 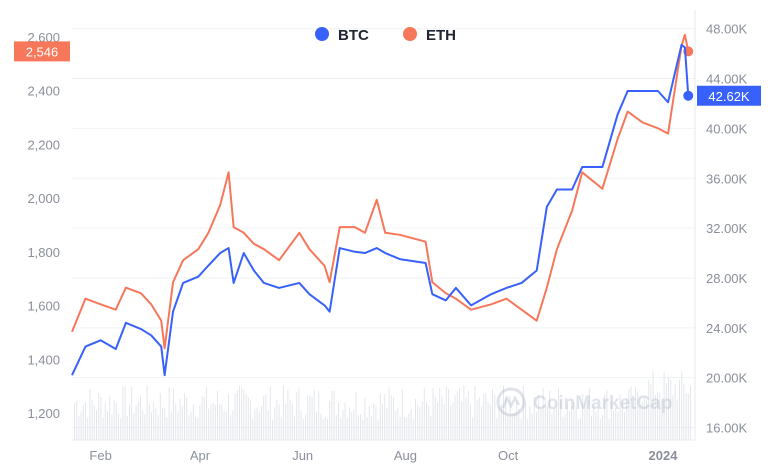 I want to click on eth-dot-icon, so click(x=410, y=34).